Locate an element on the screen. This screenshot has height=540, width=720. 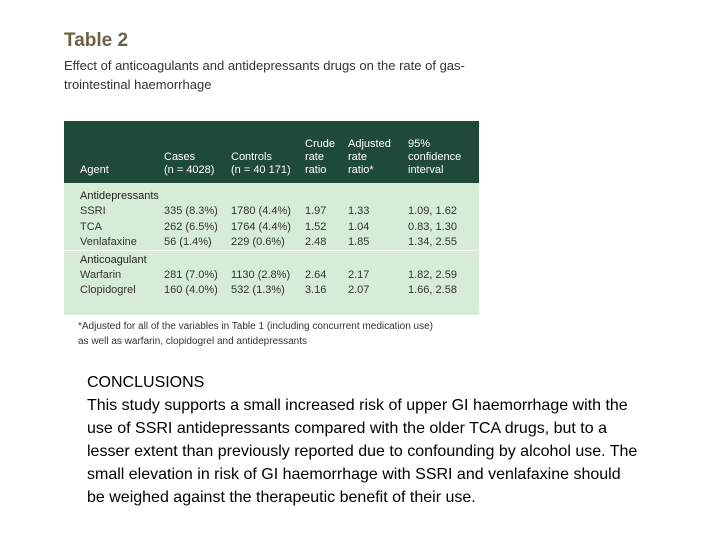
agent-name: Clopidogrel is located at coordinates (108, 290).